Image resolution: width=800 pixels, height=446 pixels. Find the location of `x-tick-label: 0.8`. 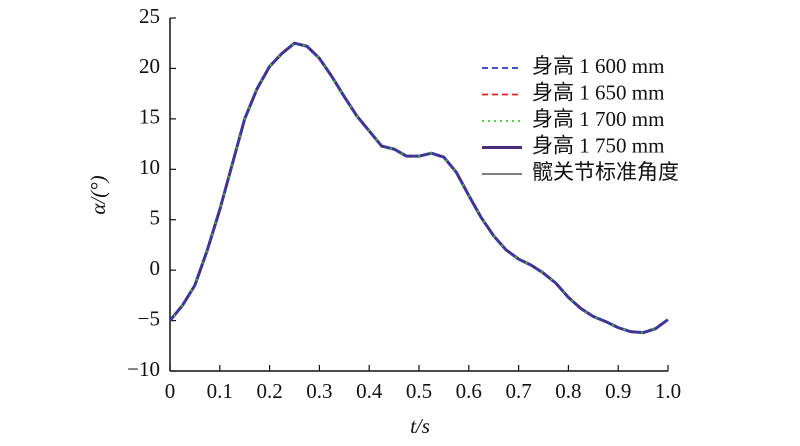

x-tick-label: 0.8 is located at coordinates (568, 391).